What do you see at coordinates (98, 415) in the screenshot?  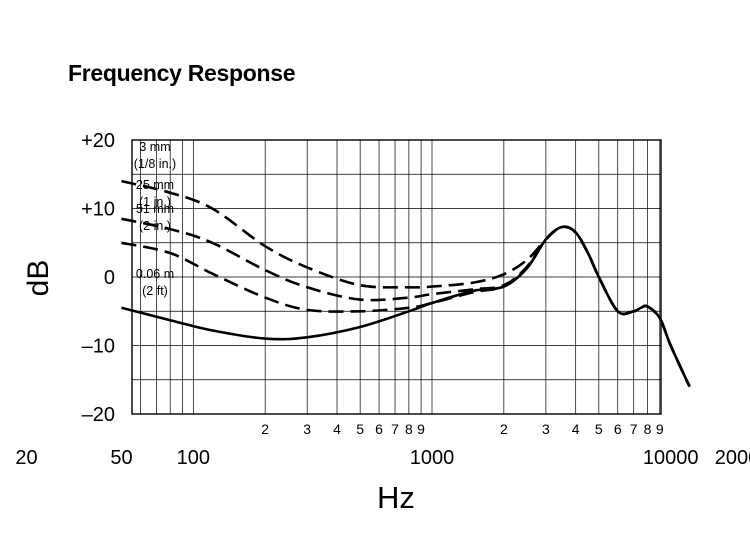 I see `y-tick-label: –20` at bounding box center [98, 415].